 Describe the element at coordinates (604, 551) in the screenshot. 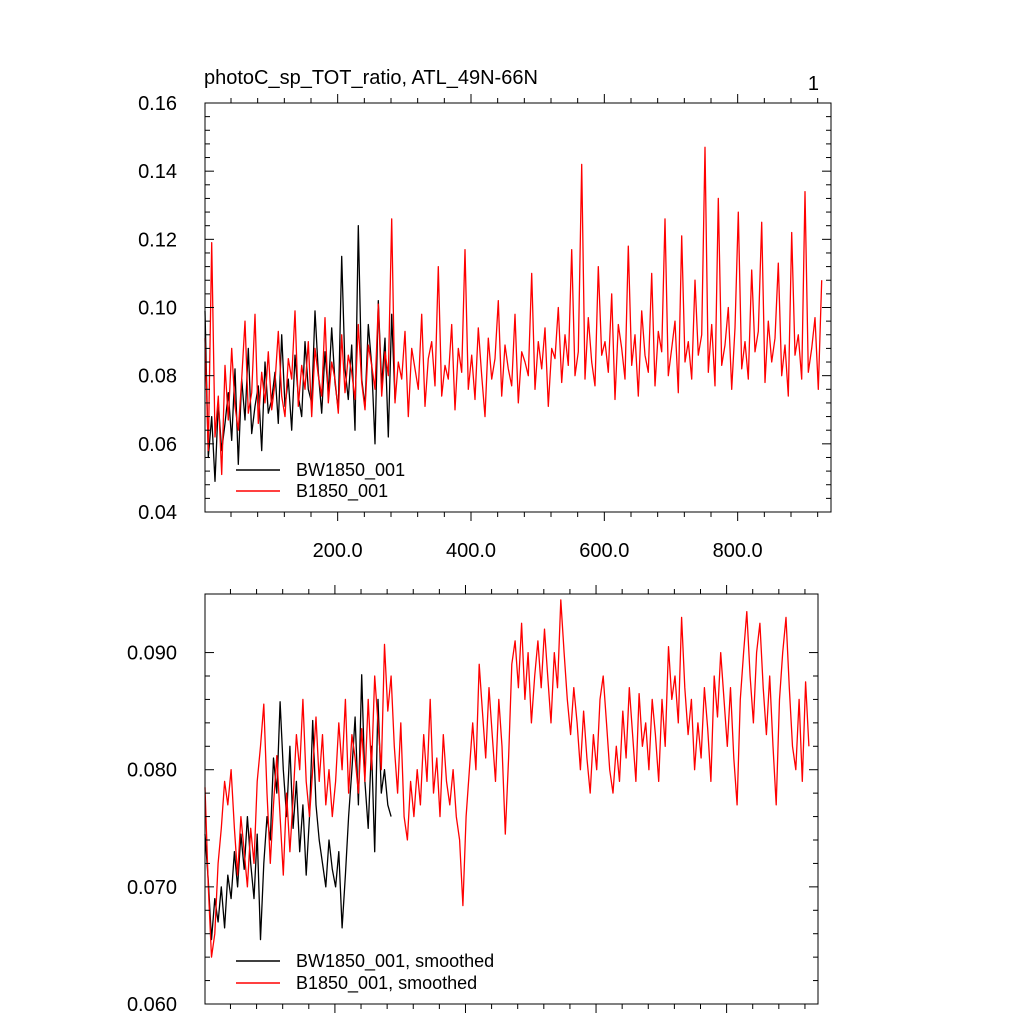

I see `top-x-tick-label: 600.0` at that location.